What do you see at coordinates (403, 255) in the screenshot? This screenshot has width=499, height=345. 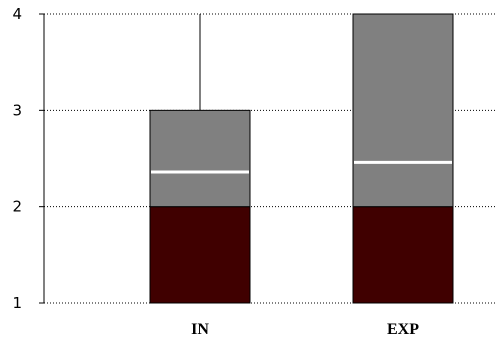 I see `box-lower-exp` at bounding box center [403, 255].